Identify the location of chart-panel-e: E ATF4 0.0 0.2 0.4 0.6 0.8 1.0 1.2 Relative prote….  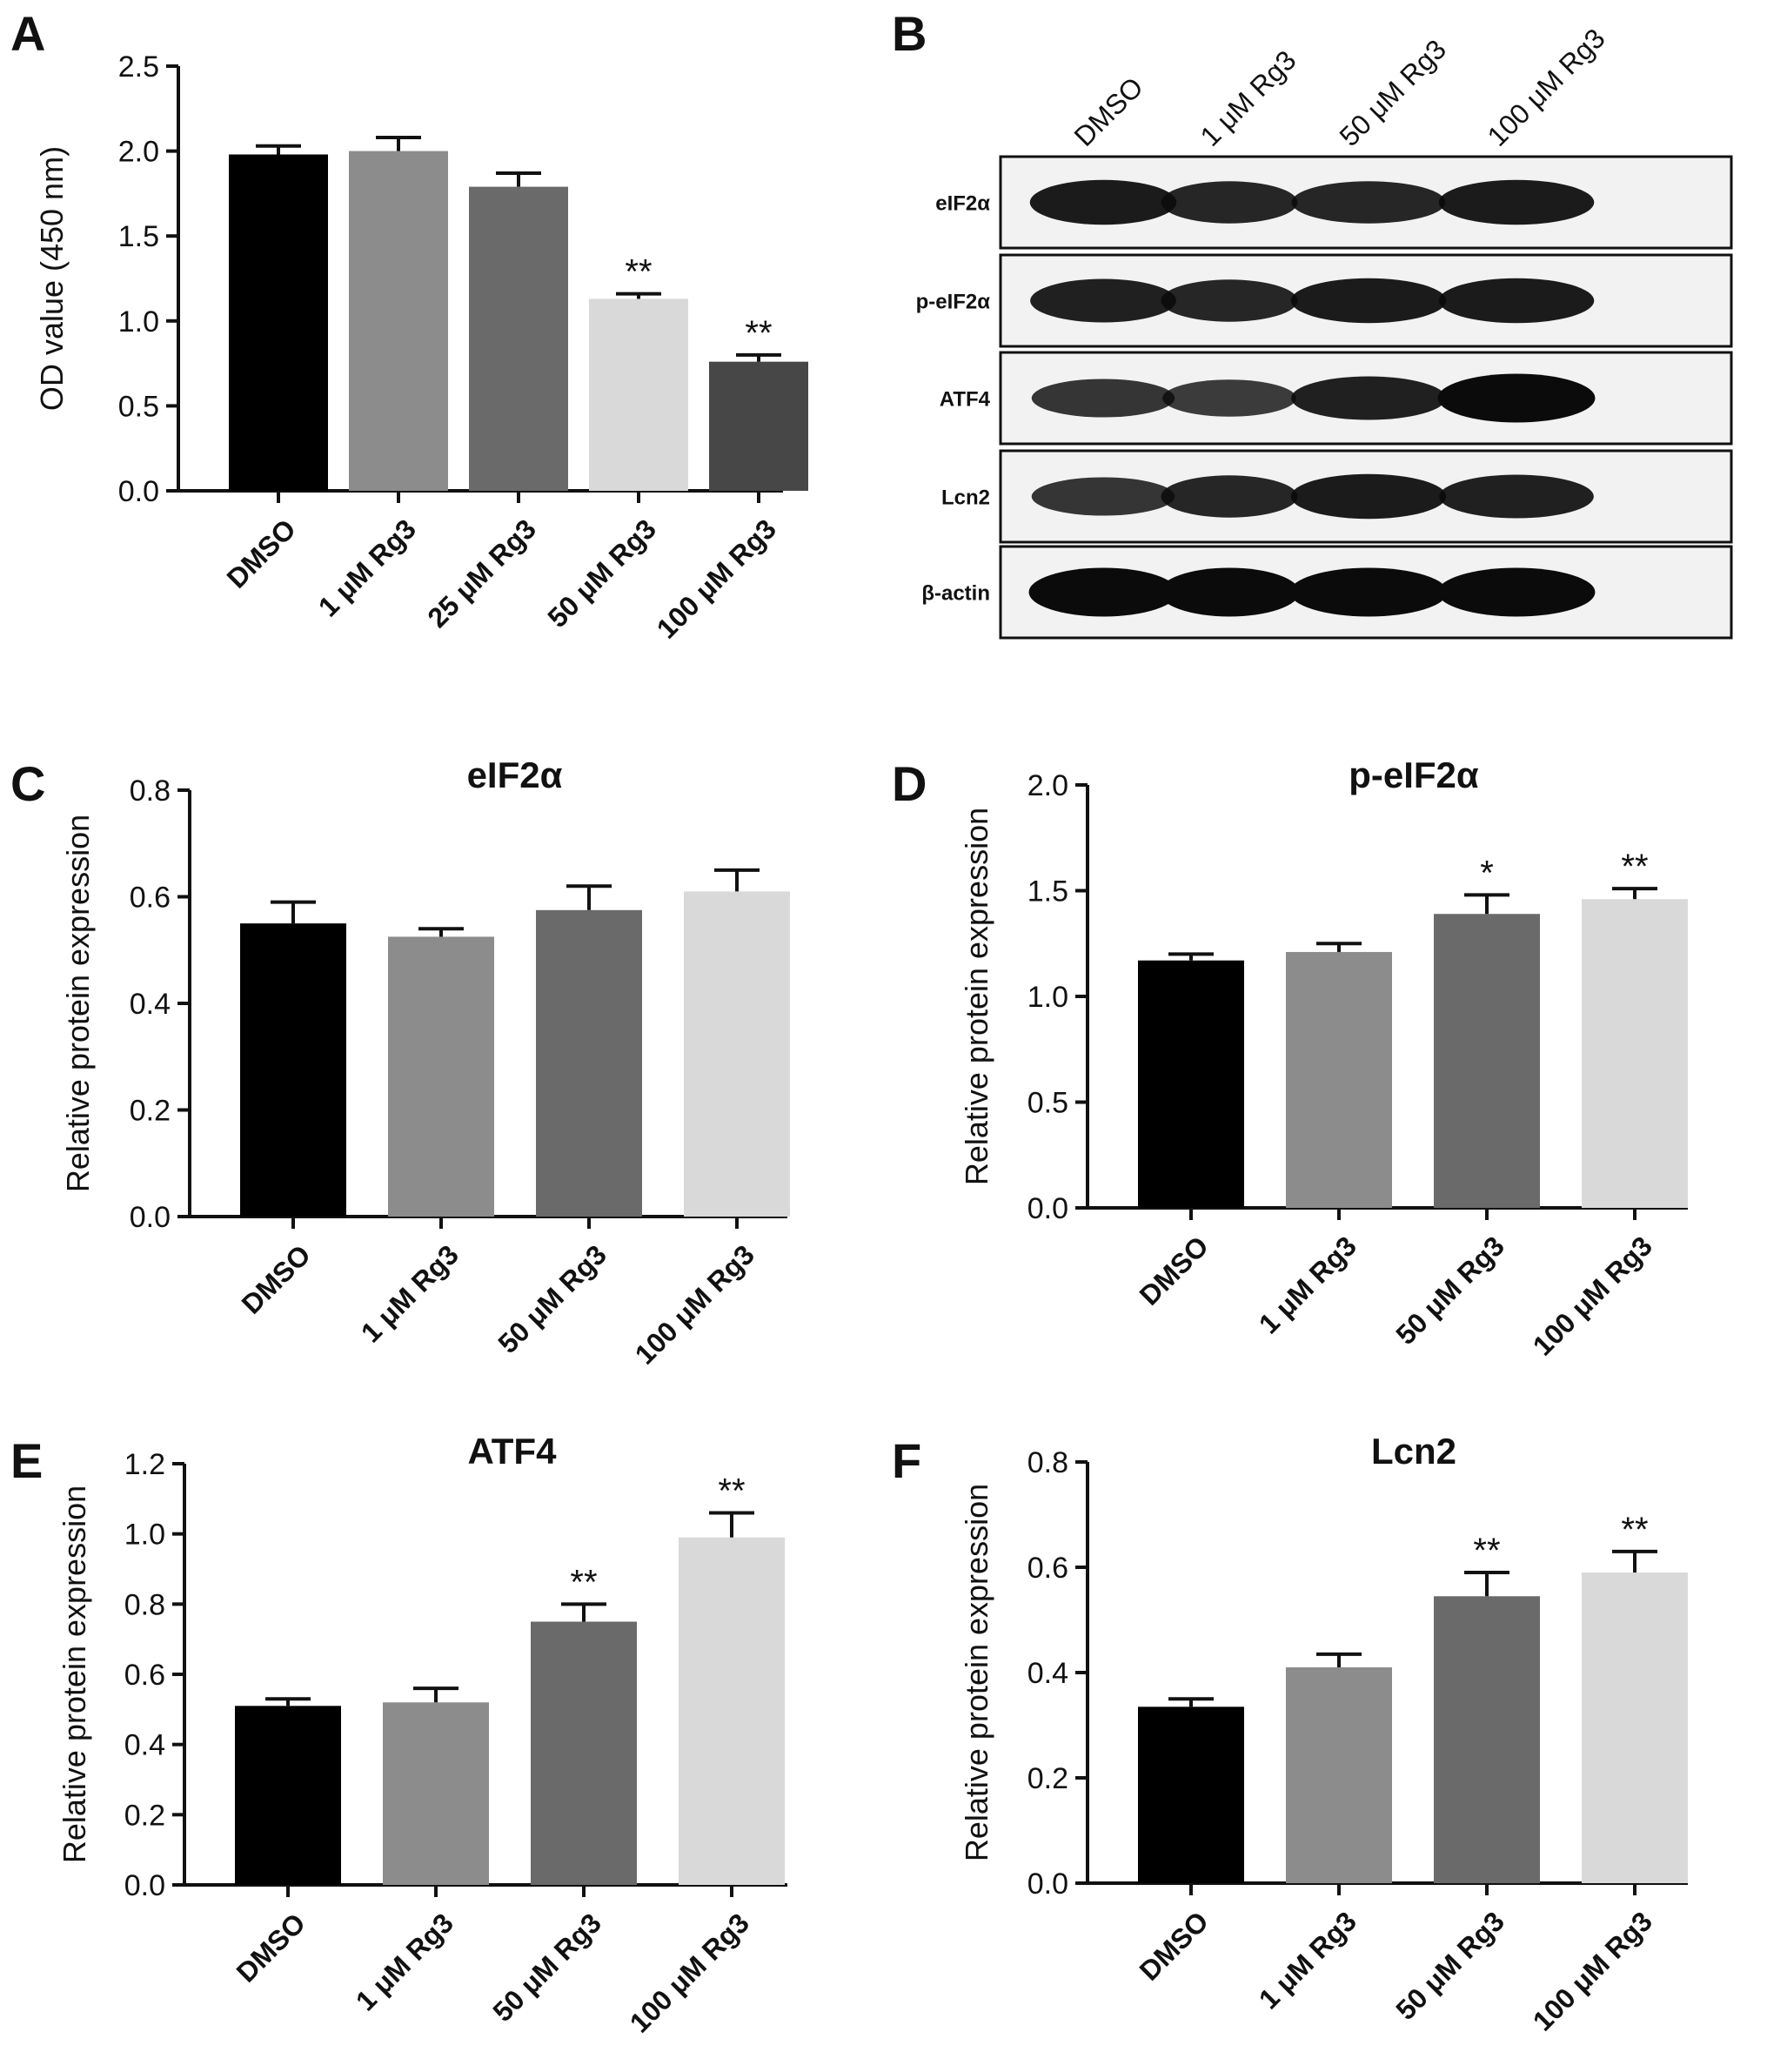
(399, 1735).